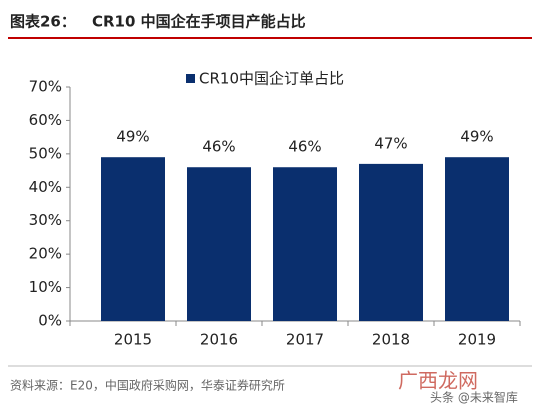 This screenshot has width=542, height=411. I want to click on y-tick-label: 40%, so click(45, 187).